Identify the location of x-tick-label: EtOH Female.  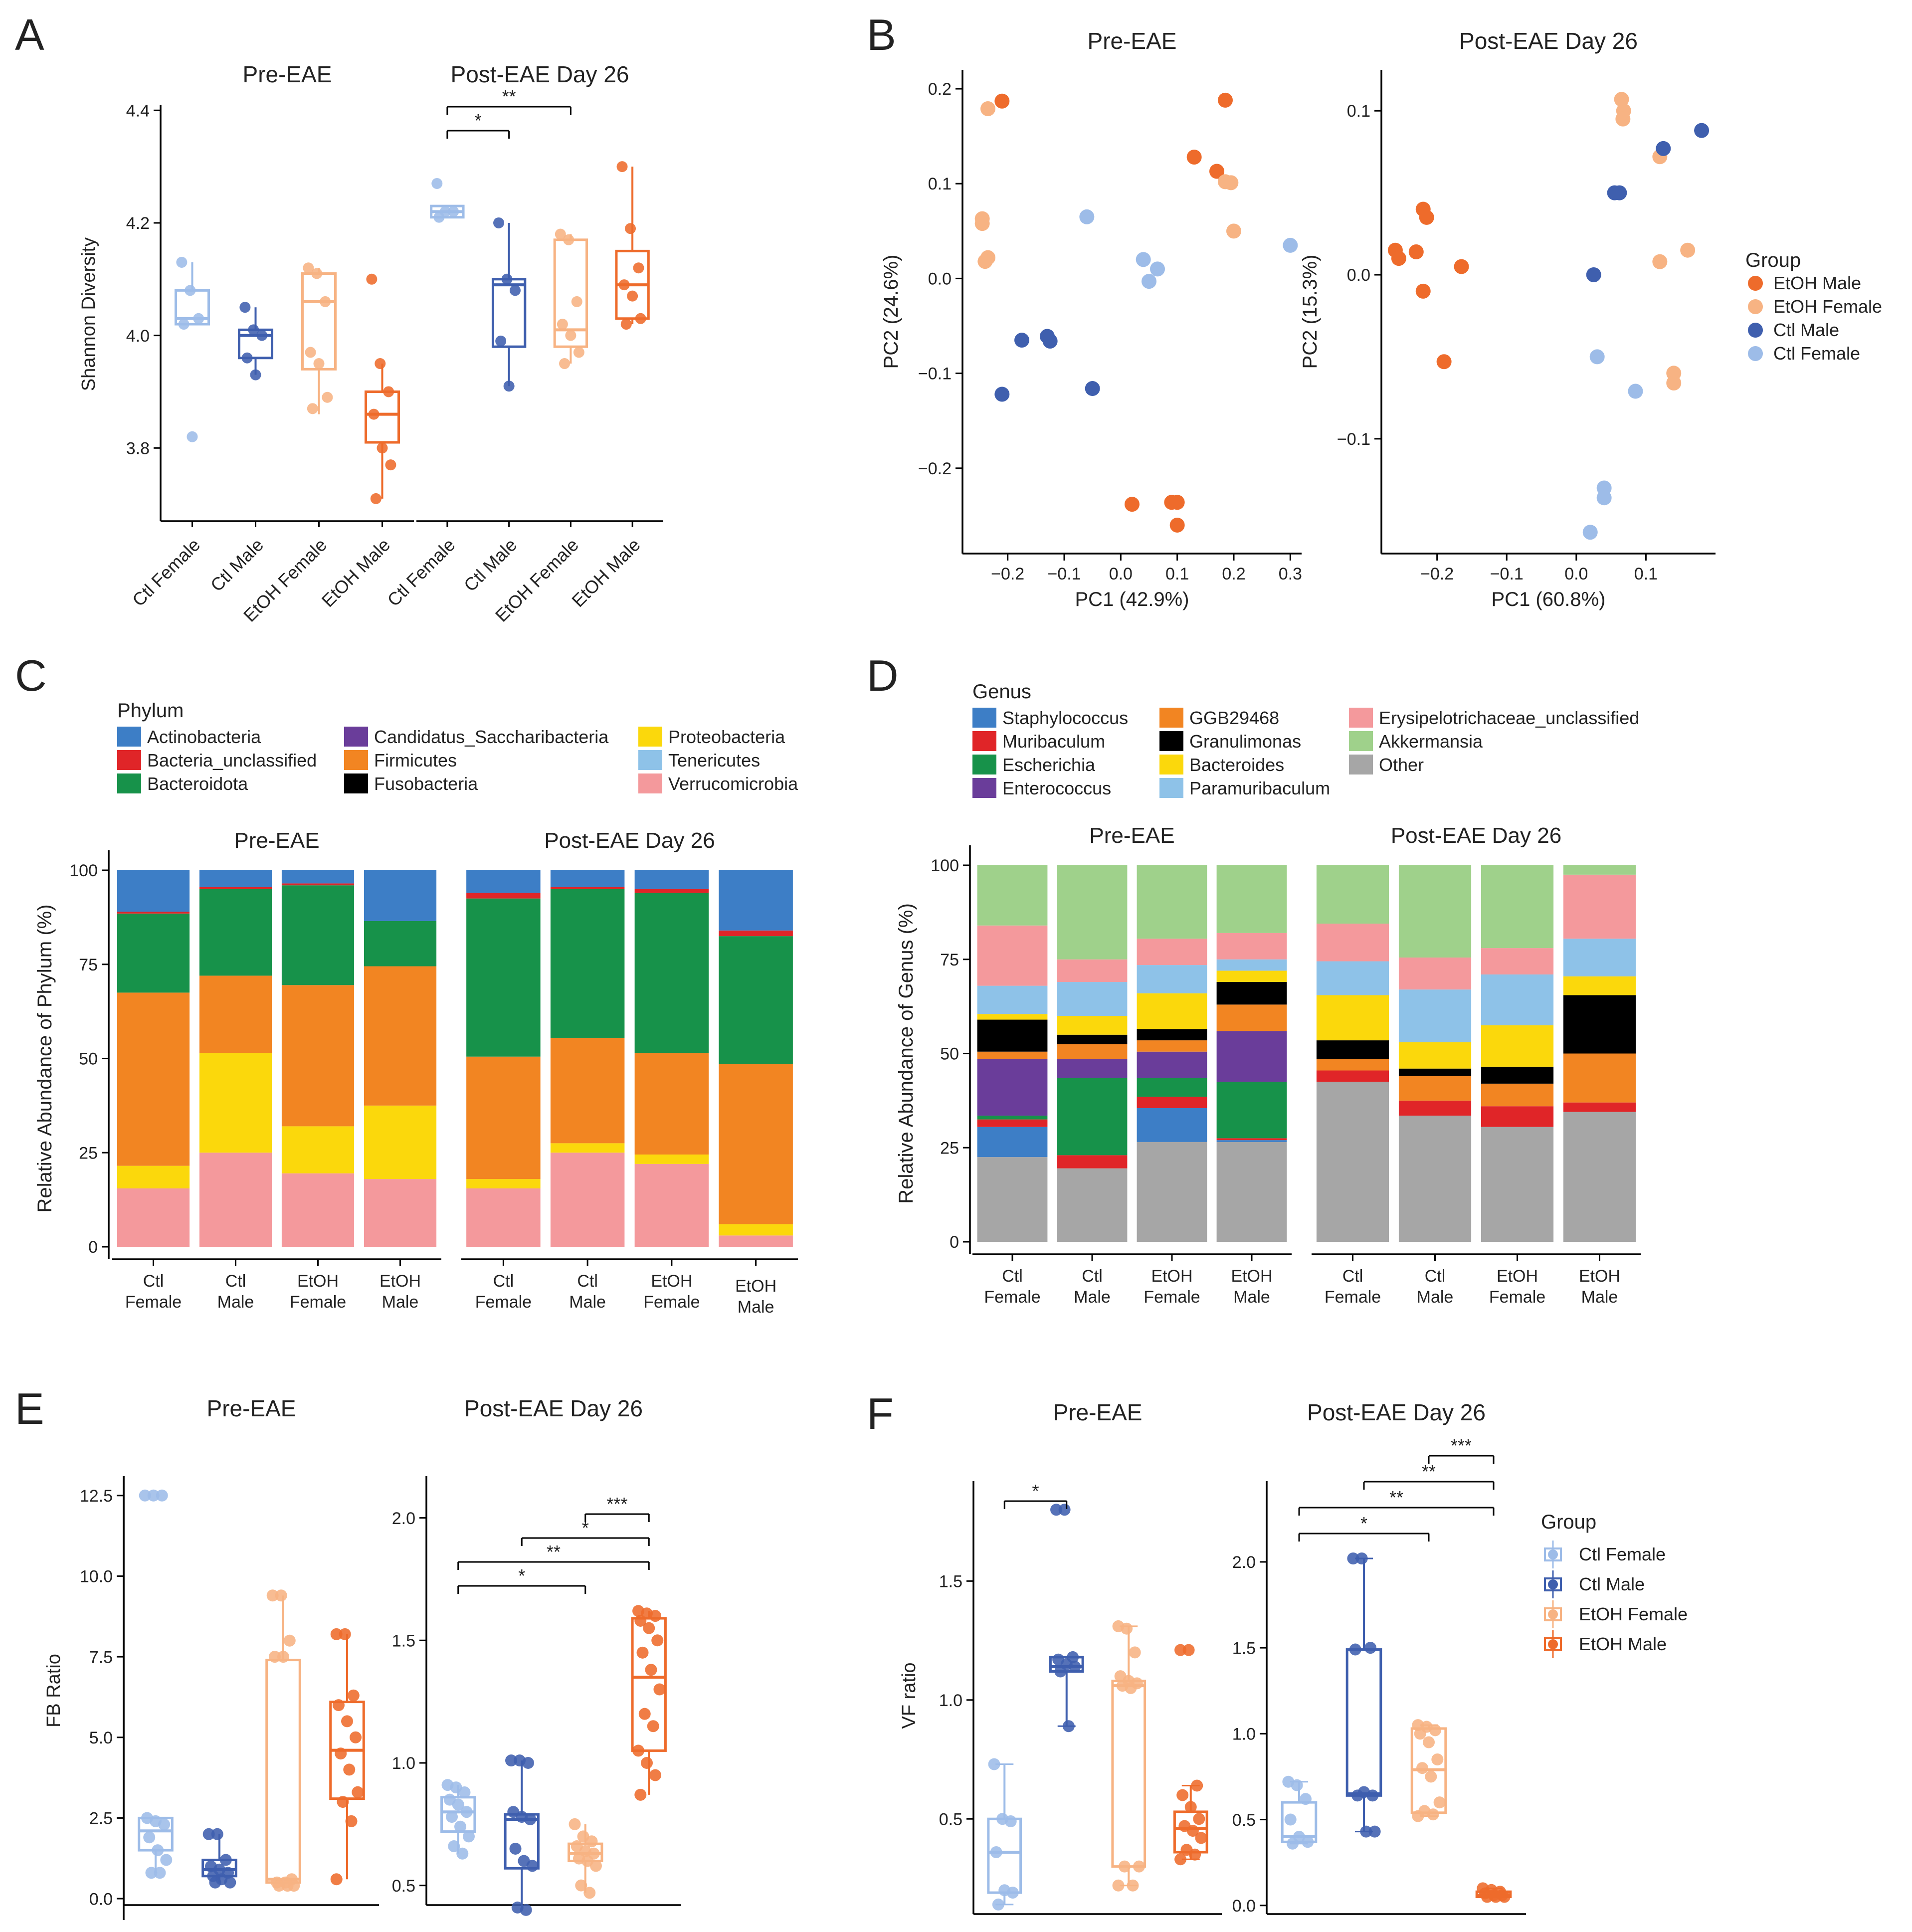
(1172, 1287).